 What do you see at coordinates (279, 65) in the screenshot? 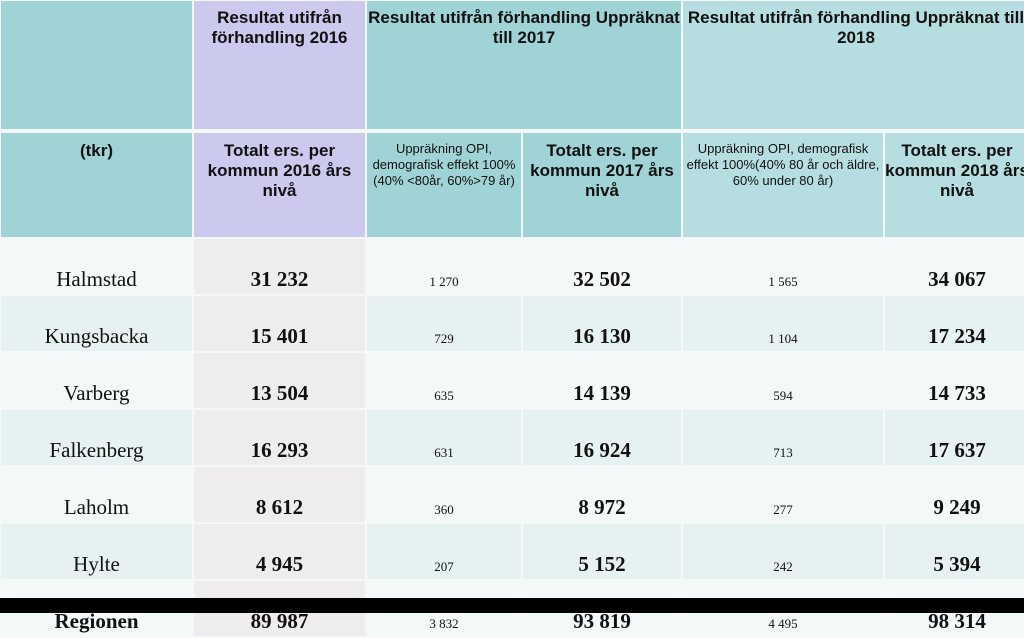
I see `group-header-2016: Resultat utifrån förhandling 2016` at bounding box center [279, 65].